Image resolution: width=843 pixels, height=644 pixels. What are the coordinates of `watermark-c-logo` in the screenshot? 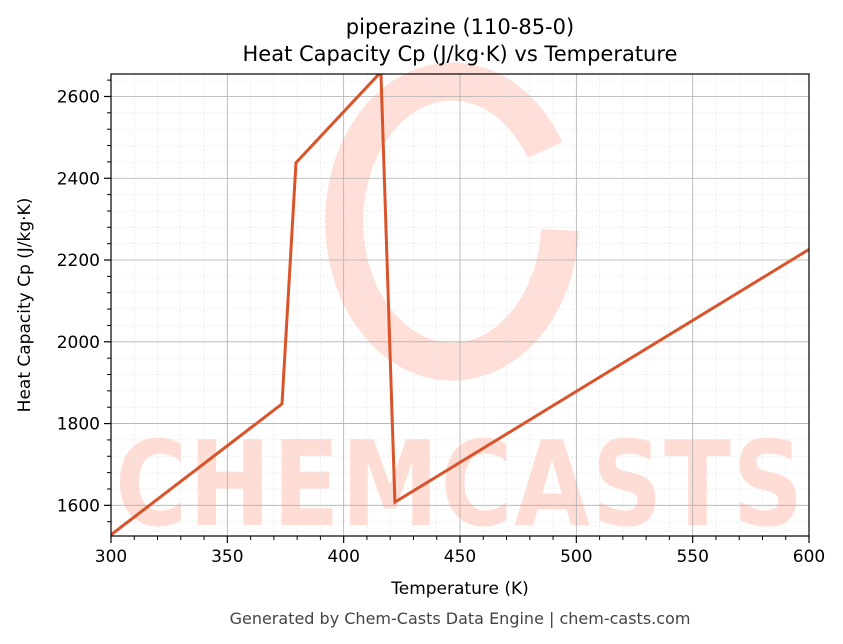 It's located at (452, 221).